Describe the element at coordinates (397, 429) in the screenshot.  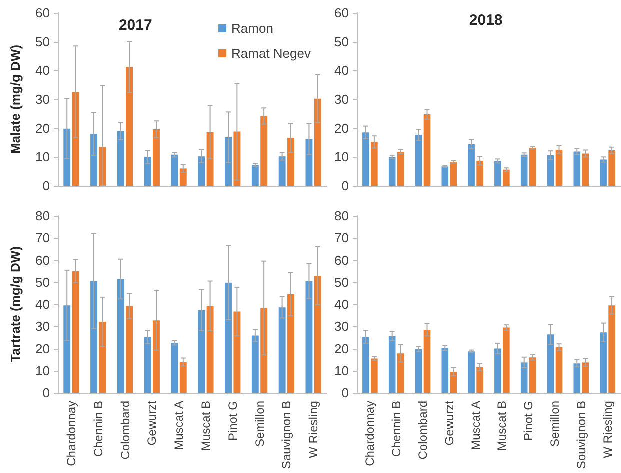
I see `x-tick-label: Chennin B` at that location.